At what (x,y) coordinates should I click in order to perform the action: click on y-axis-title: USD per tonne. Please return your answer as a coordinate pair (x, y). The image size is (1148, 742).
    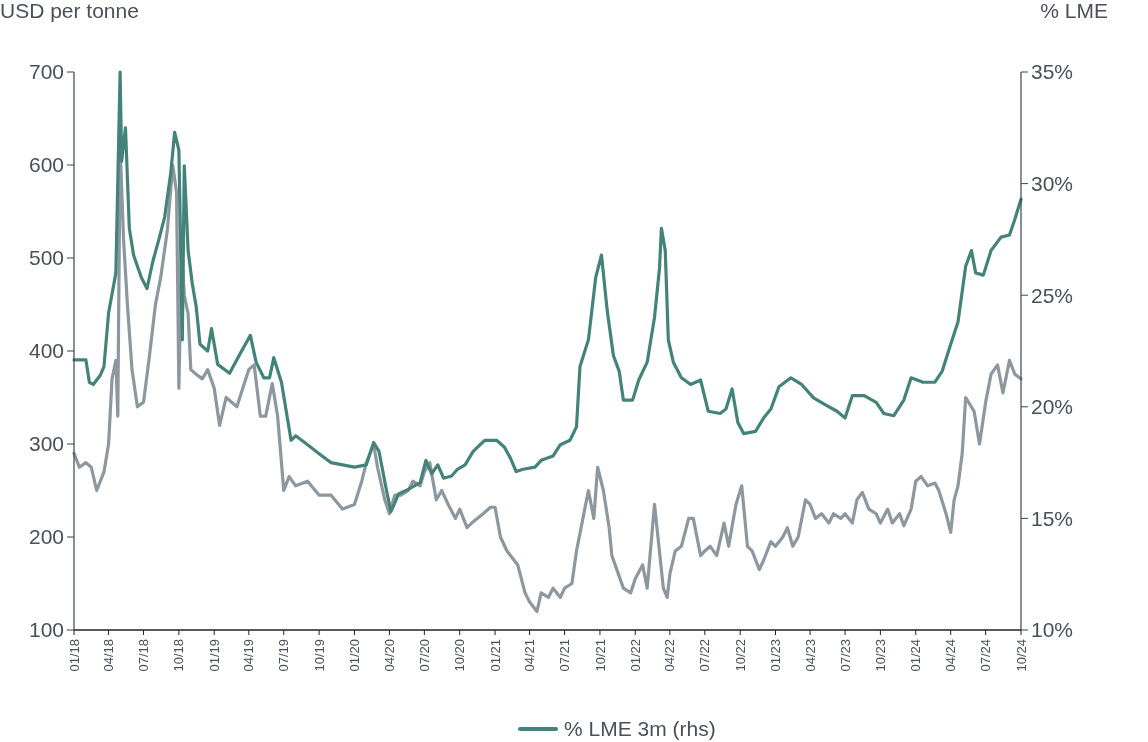
    Looking at the image, I should click on (69, 11).